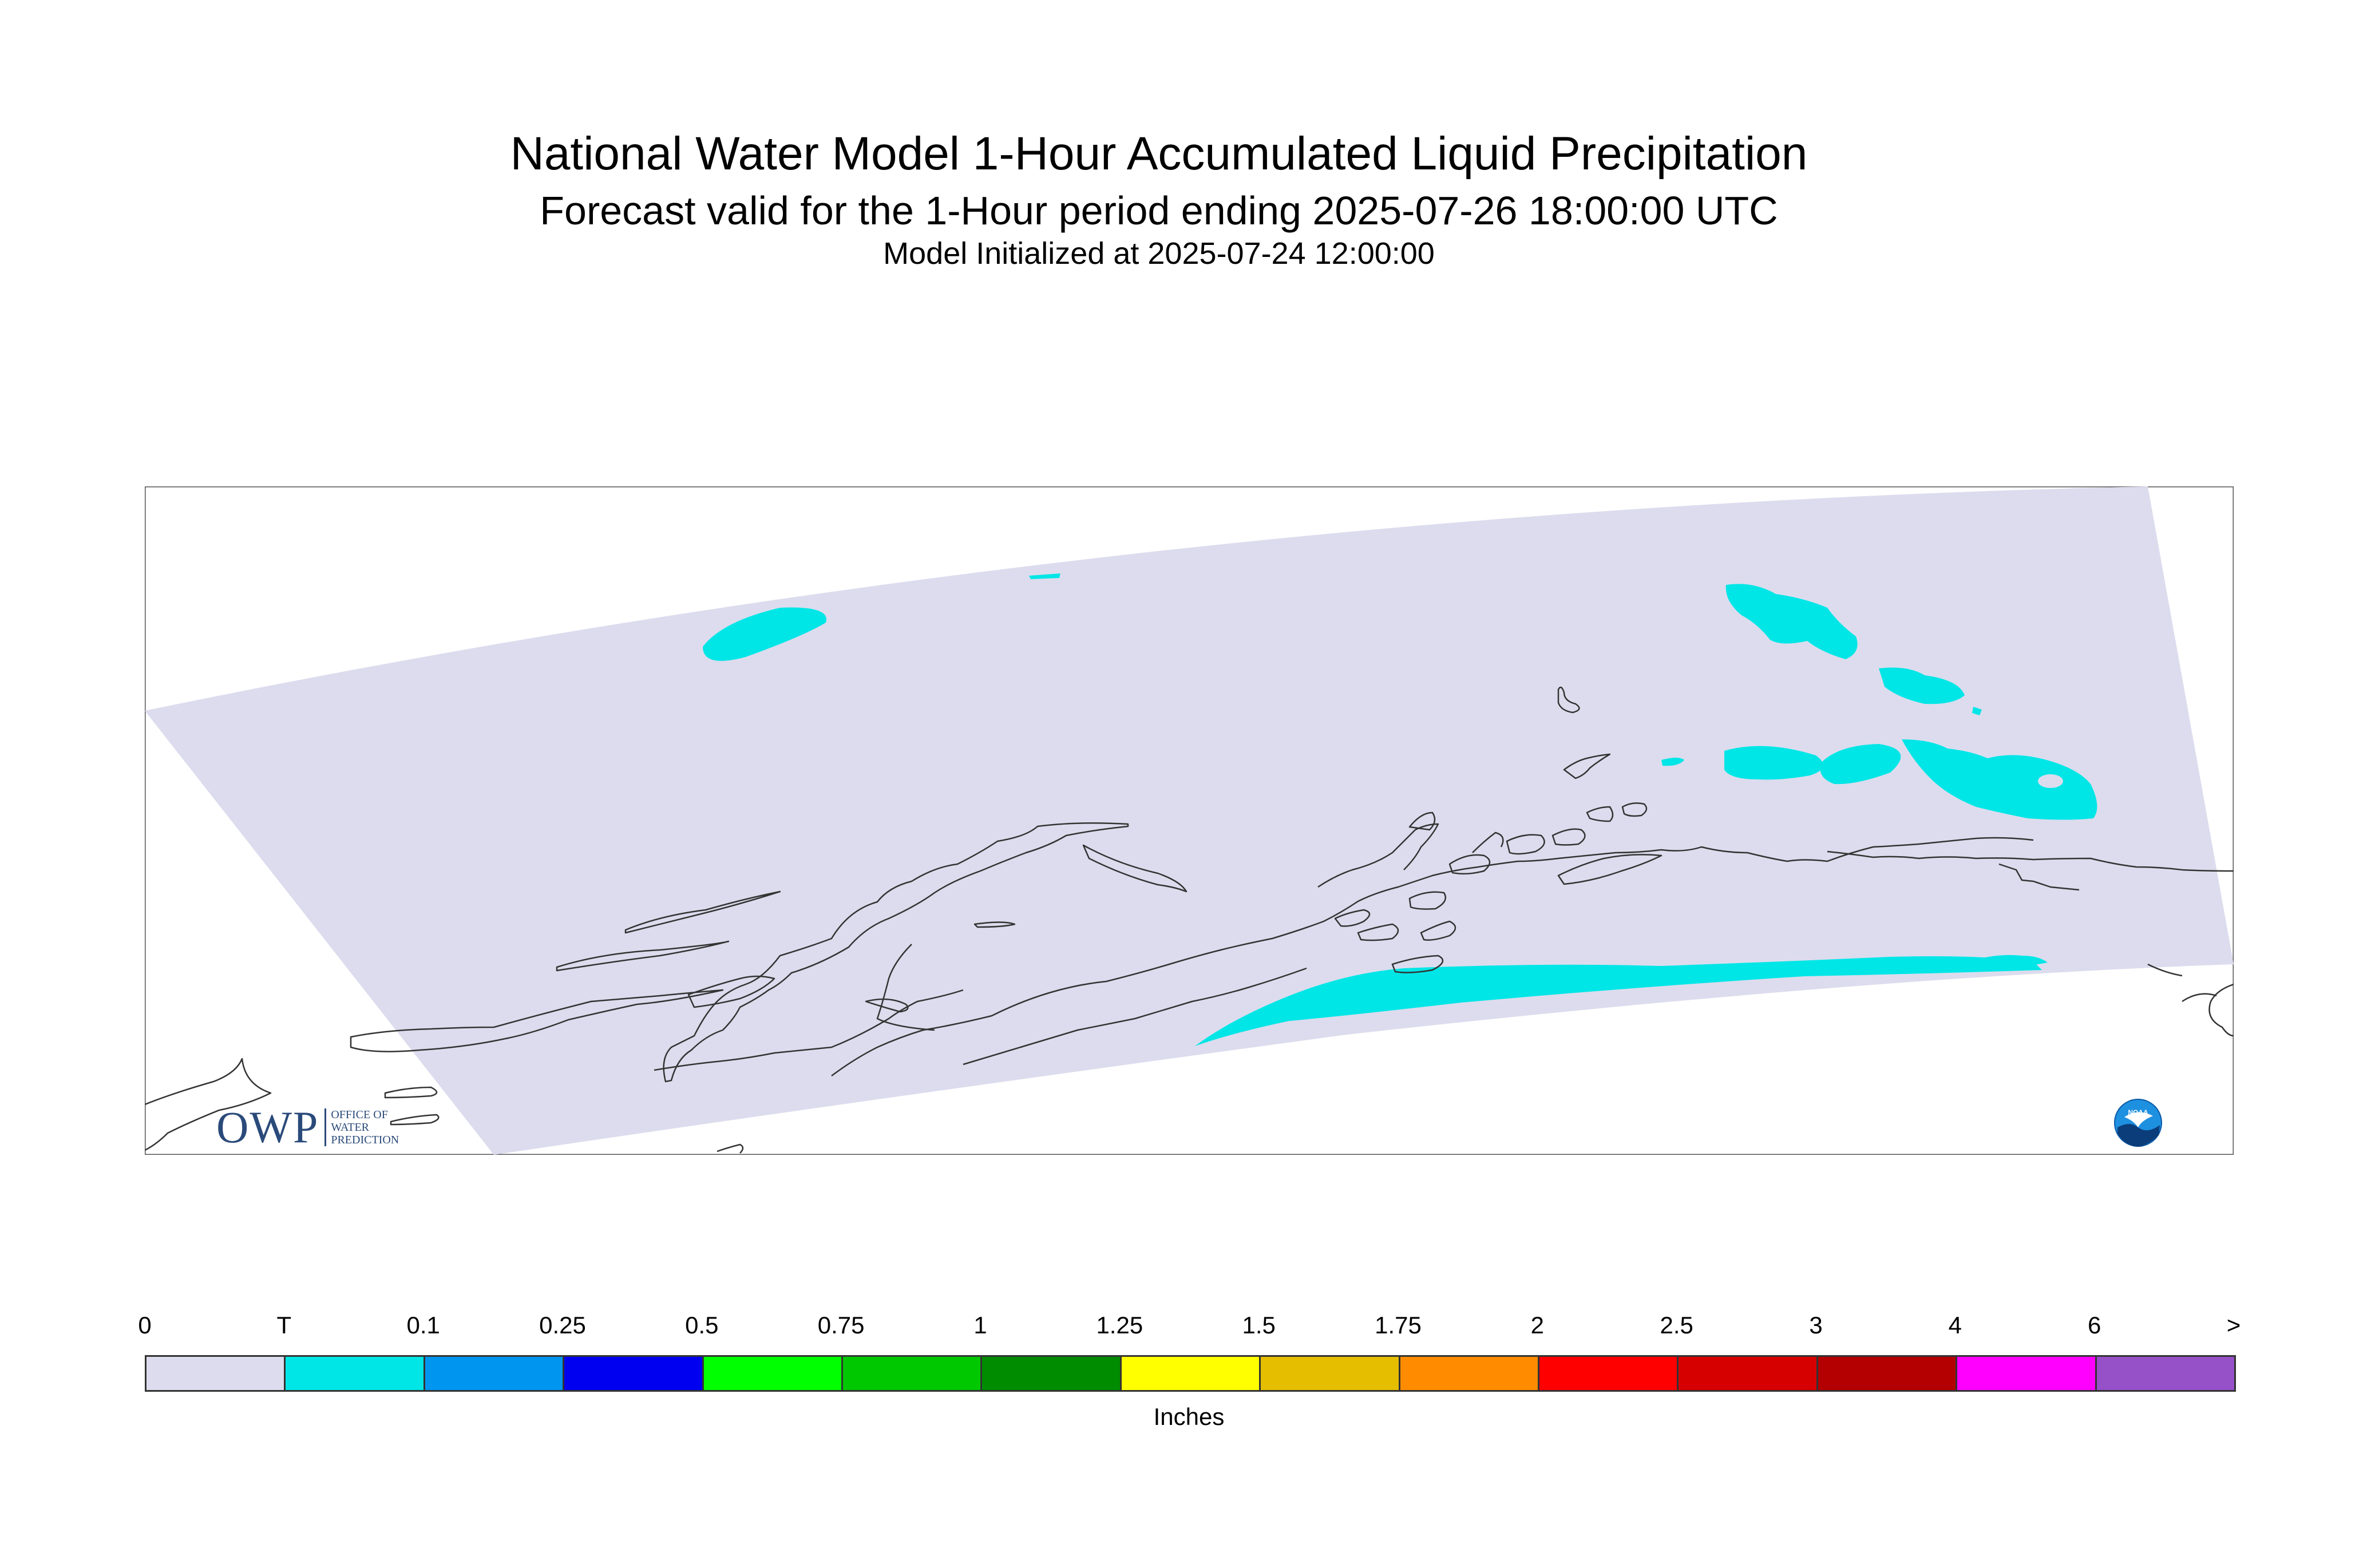 Image resolution: width=2375 pixels, height=1568 pixels. I want to click on owp-logo-line: Office of, so click(359, 1114).